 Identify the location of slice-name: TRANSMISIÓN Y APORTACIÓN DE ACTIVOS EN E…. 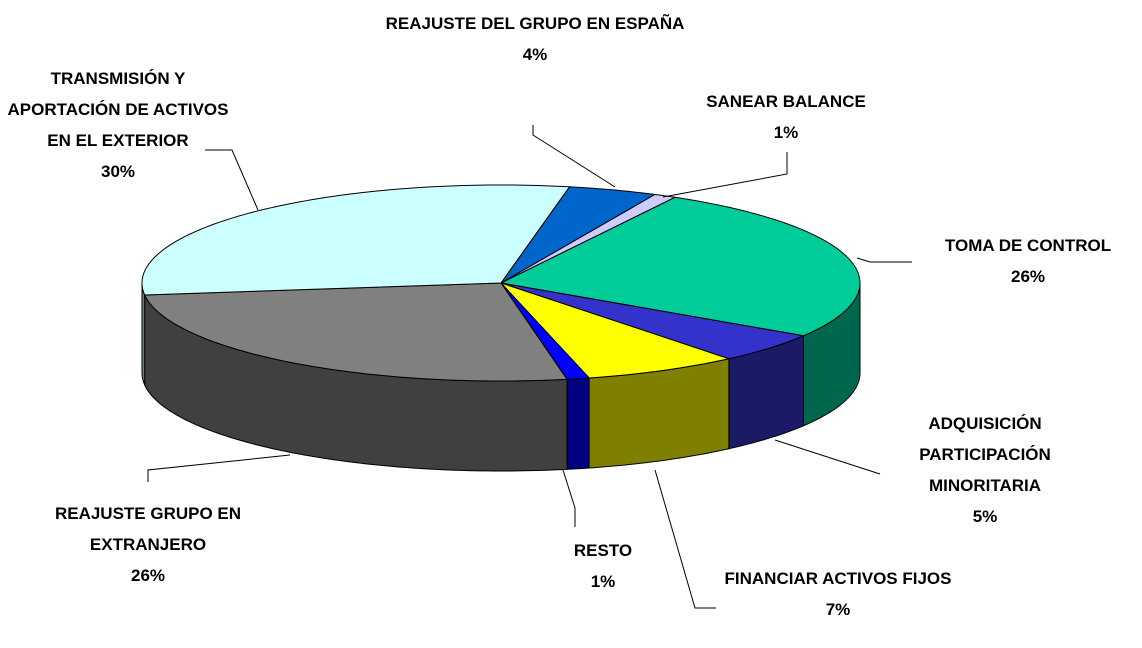
(118, 109).